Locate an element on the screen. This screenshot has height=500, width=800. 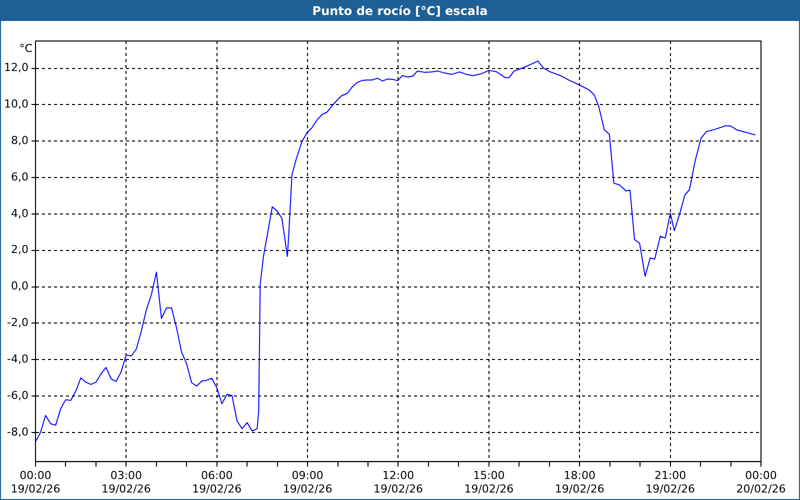
x-tick-label: 06:00 19/02/26 is located at coordinates (217, 482).